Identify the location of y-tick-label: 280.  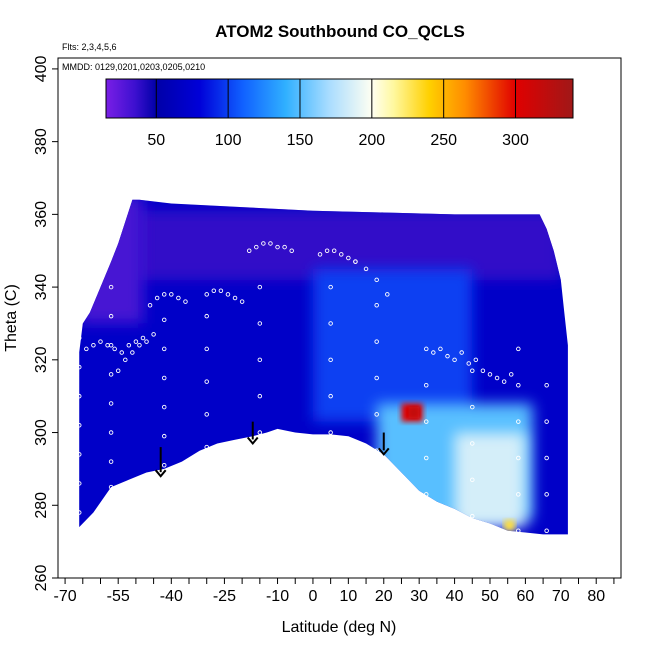
(41, 505).